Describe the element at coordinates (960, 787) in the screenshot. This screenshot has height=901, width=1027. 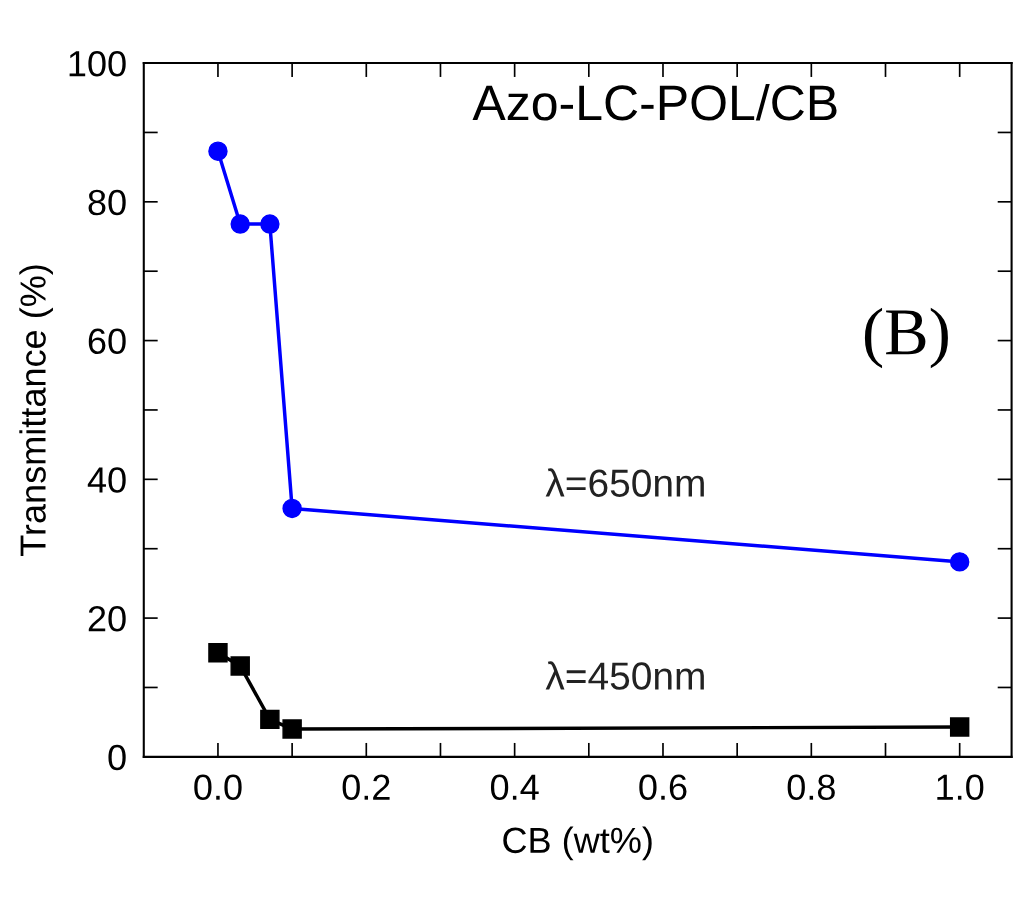
I see `x-tick-label: 1.0` at that location.